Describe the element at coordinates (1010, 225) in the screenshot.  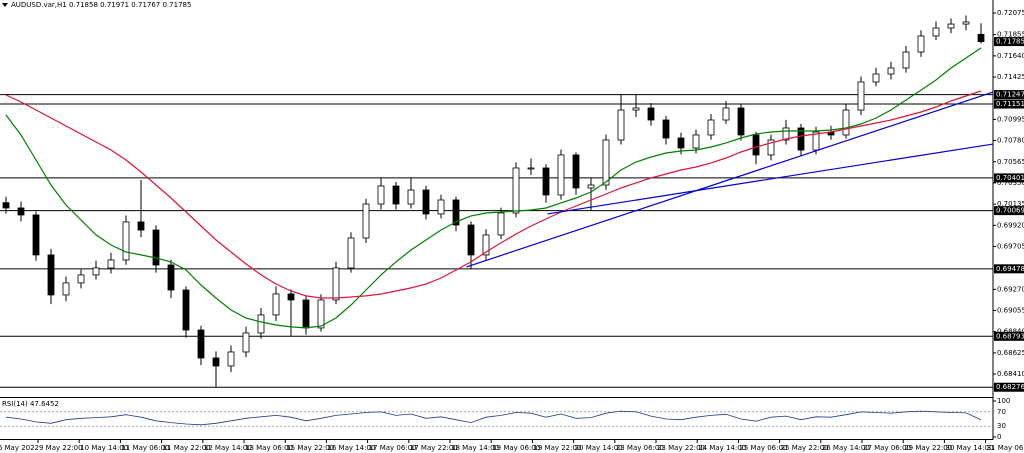
I see `y-tick-label: 0.69920` at that location.